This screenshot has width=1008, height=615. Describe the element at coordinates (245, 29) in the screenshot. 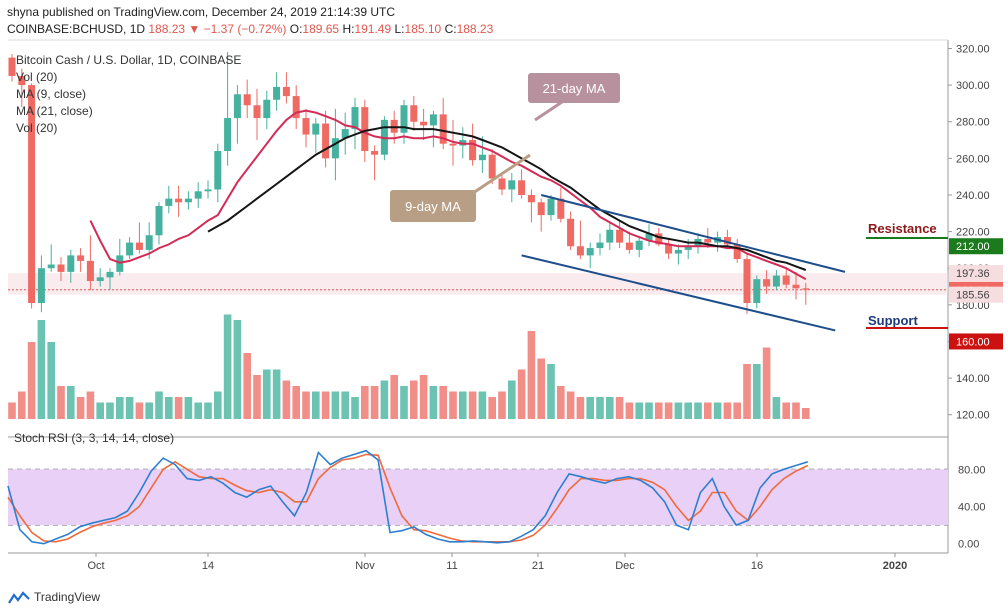

I see `change-value: −1.37 (−0.72%)` at that location.